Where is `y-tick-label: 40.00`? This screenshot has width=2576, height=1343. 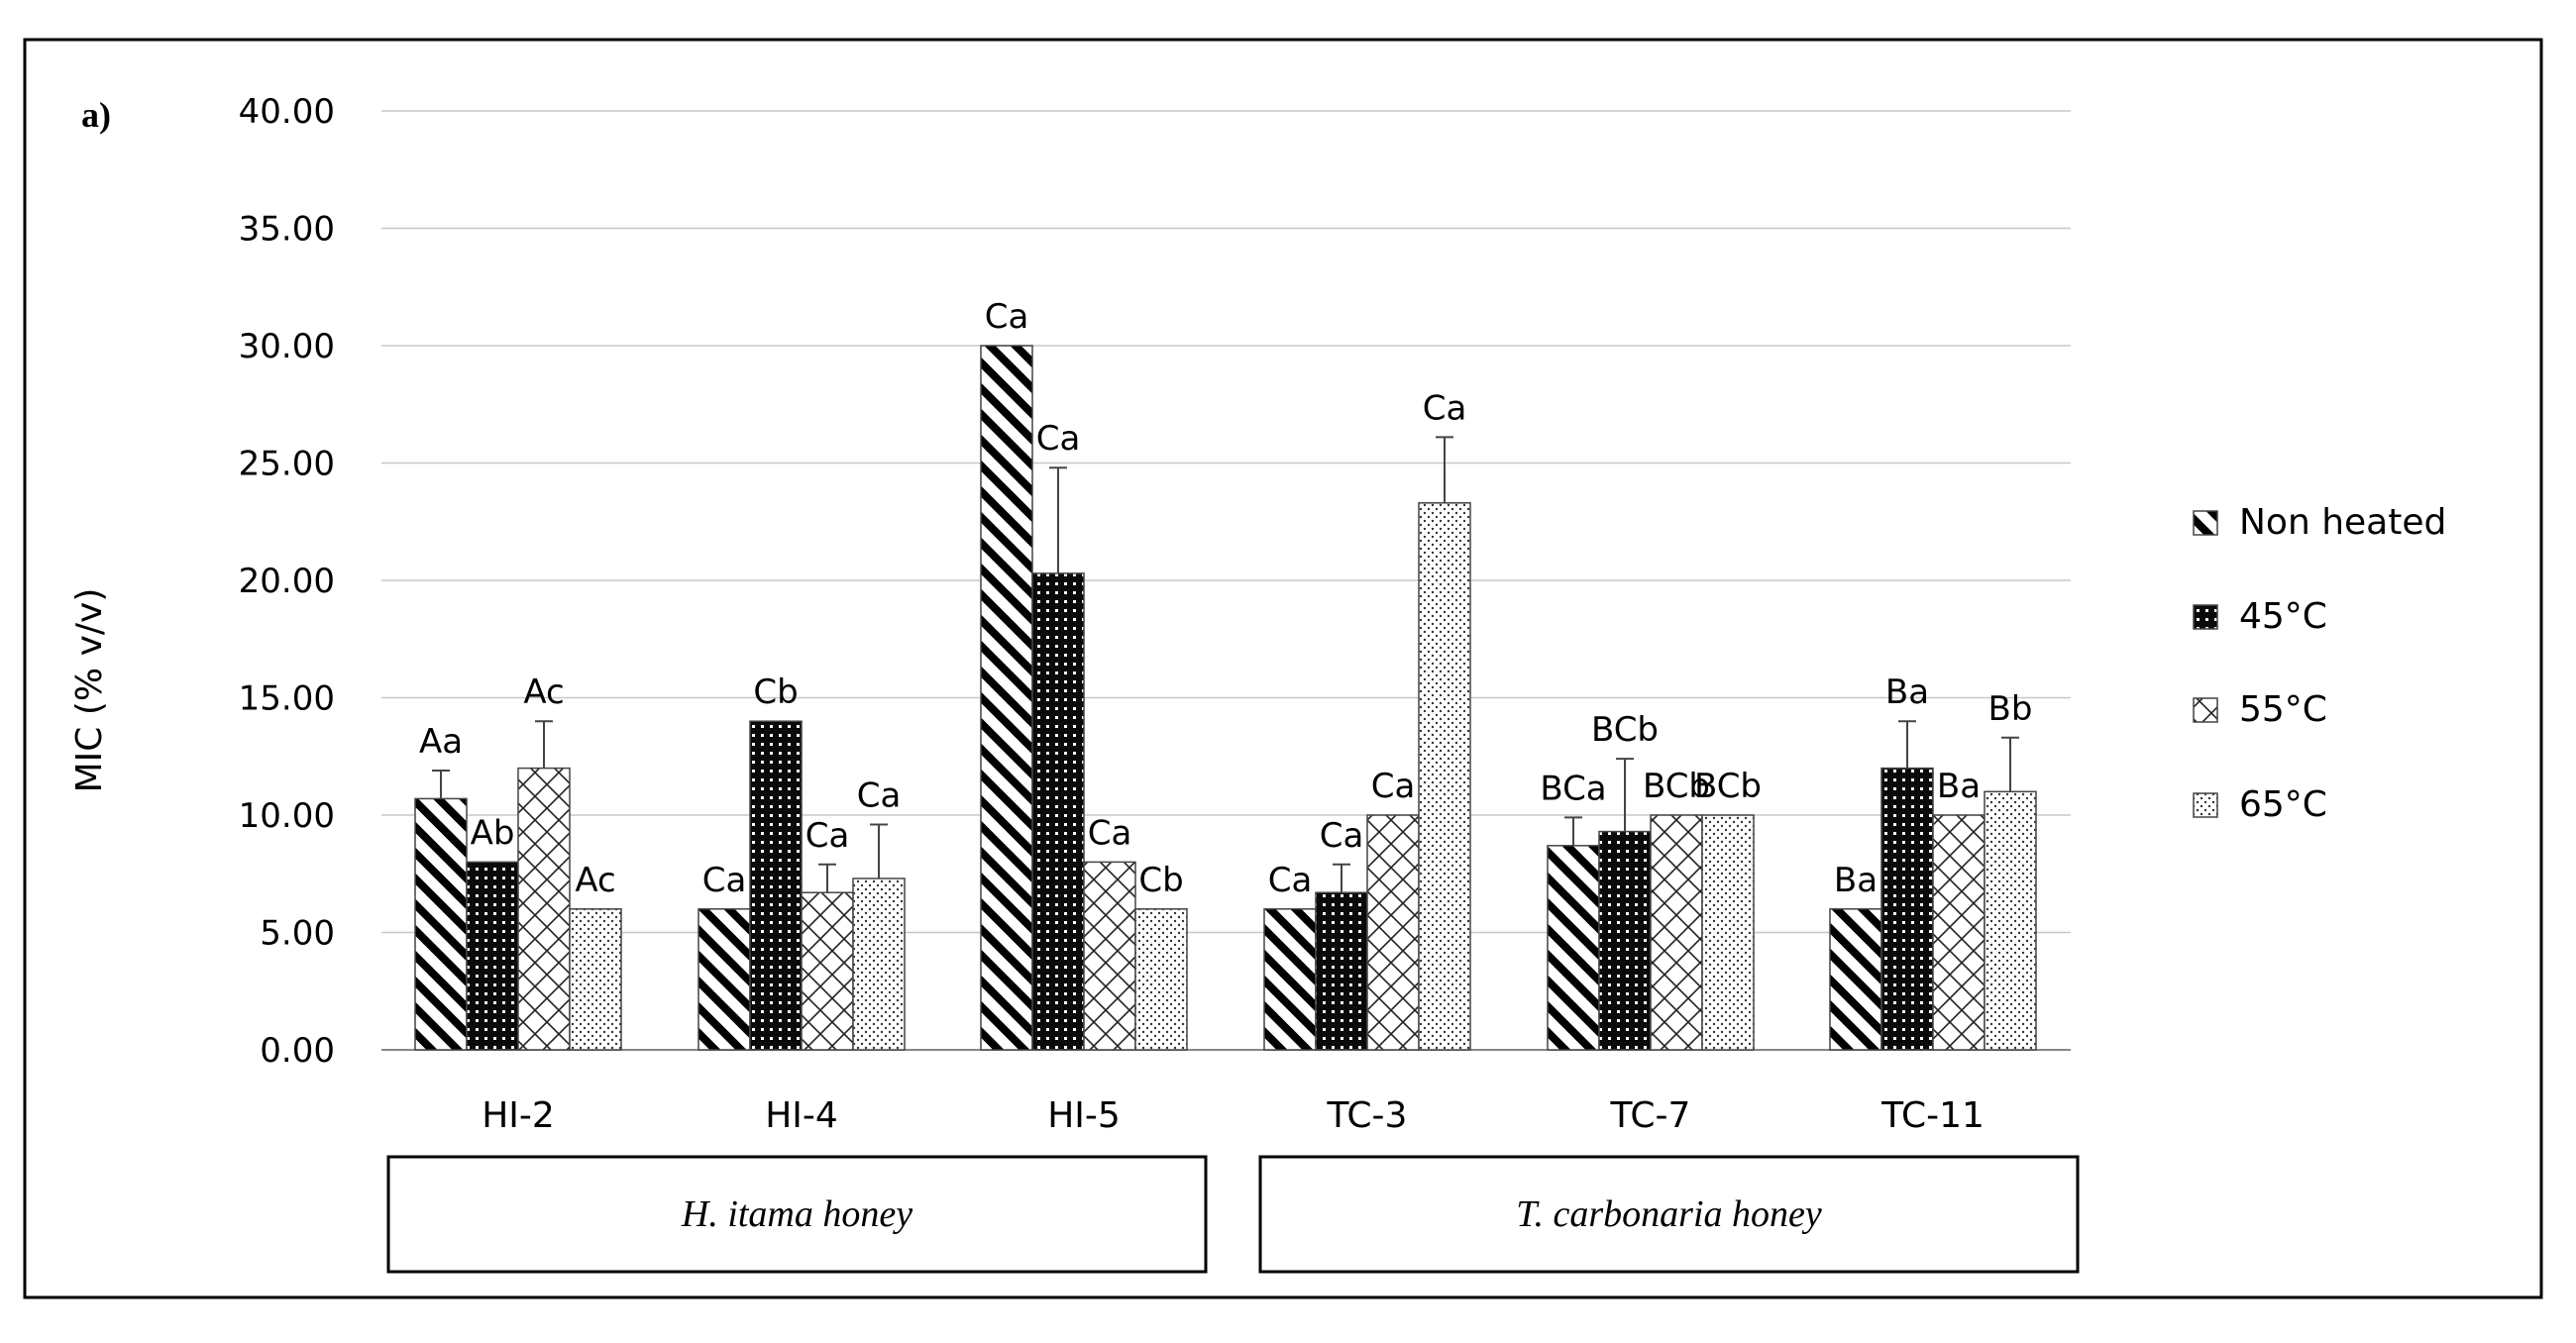
y-tick-label: 40.00 is located at coordinates (287, 112).